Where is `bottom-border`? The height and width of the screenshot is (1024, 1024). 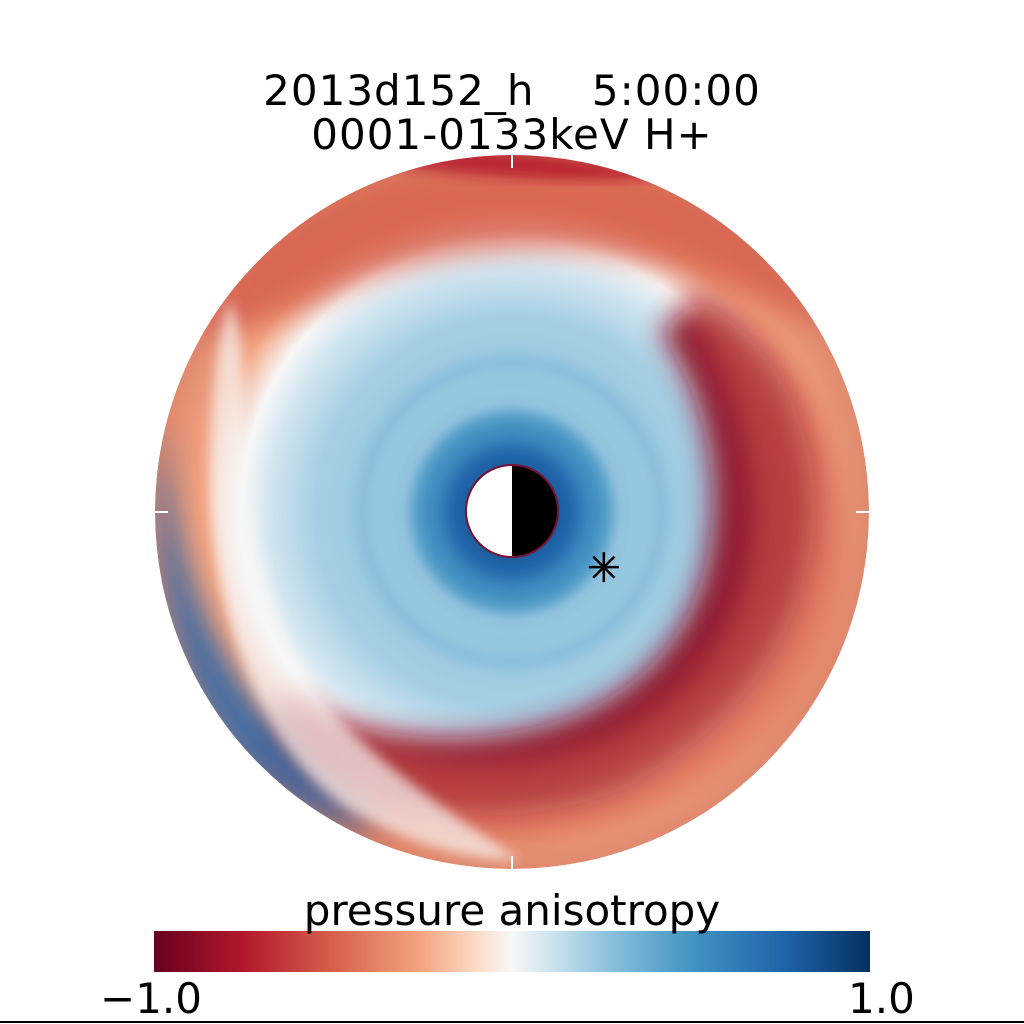
bottom-border is located at coordinates (512, 1022).